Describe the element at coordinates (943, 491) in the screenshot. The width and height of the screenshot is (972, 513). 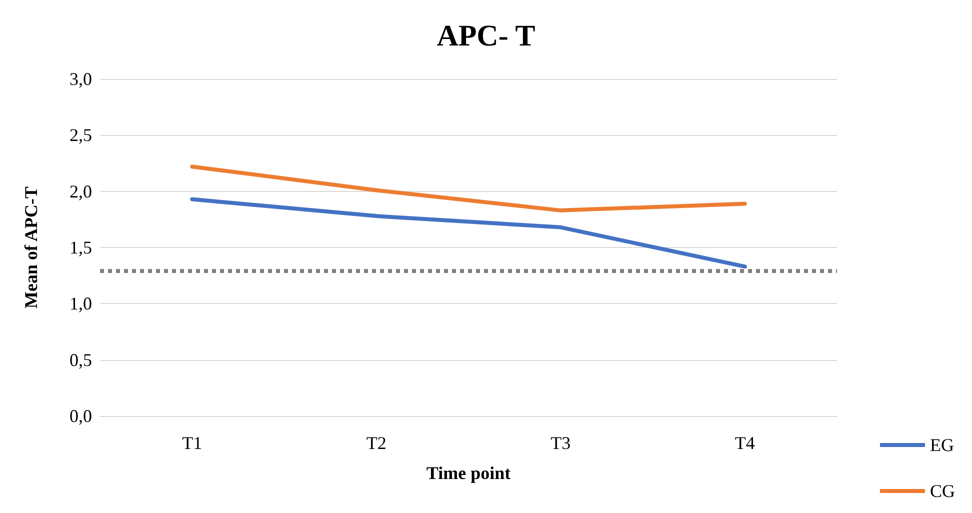
I see `legend-label: CG` at that location.